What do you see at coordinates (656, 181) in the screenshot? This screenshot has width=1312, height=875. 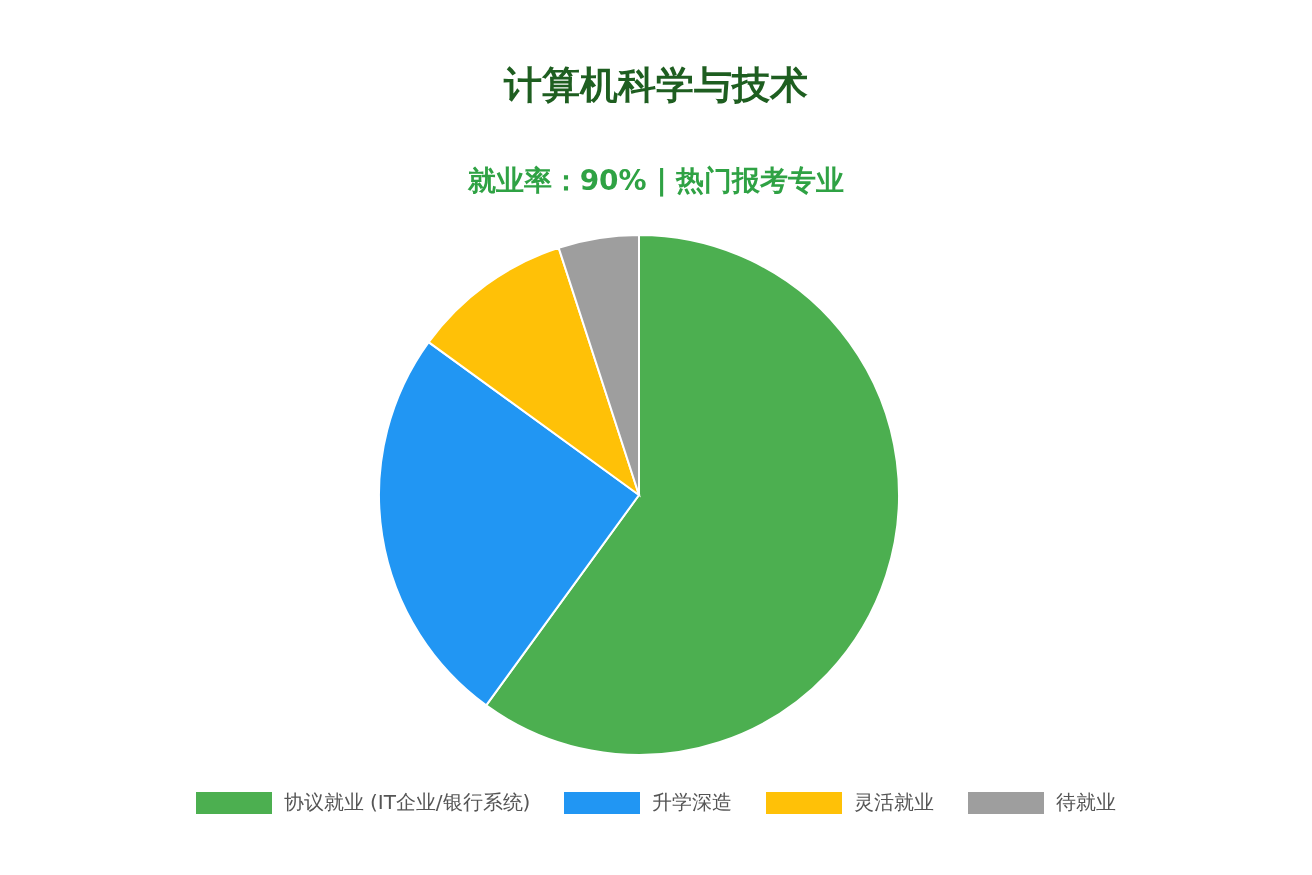 I see `chart-subtitle: 就业率：90% | 热门报考专业` at bounding box center [656, 181].